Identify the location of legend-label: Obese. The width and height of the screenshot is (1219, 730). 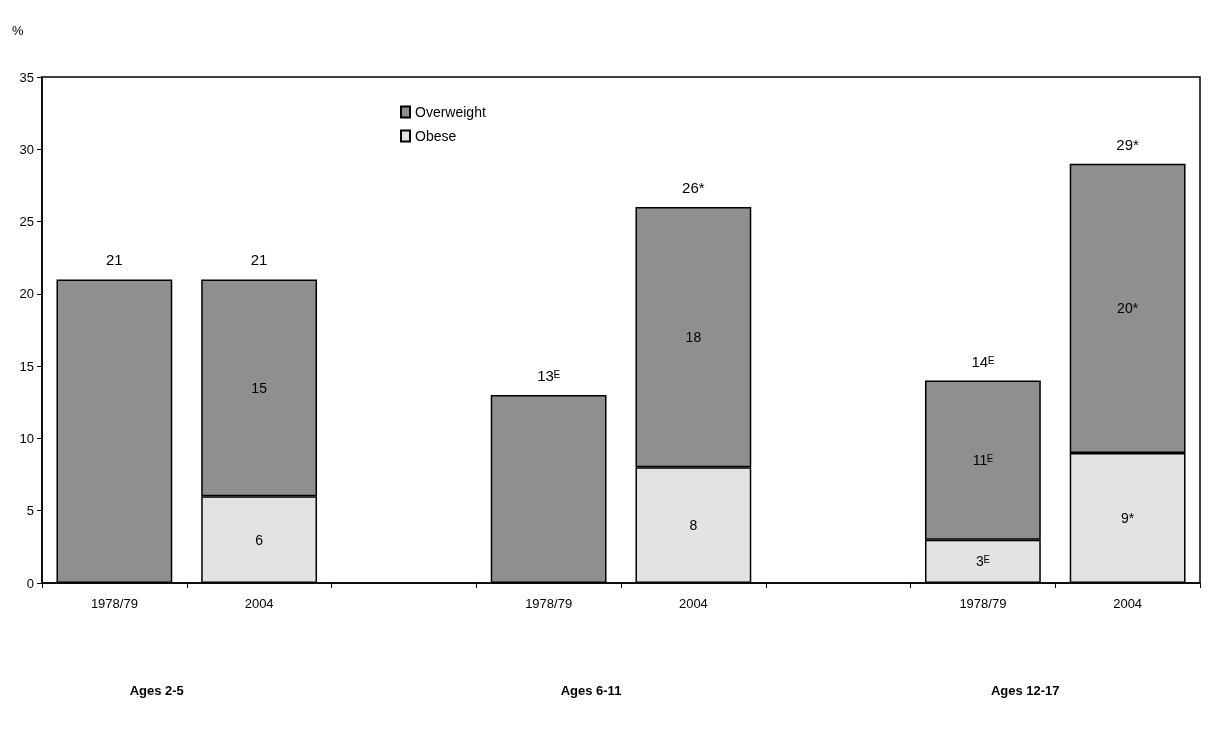
(436, 136).